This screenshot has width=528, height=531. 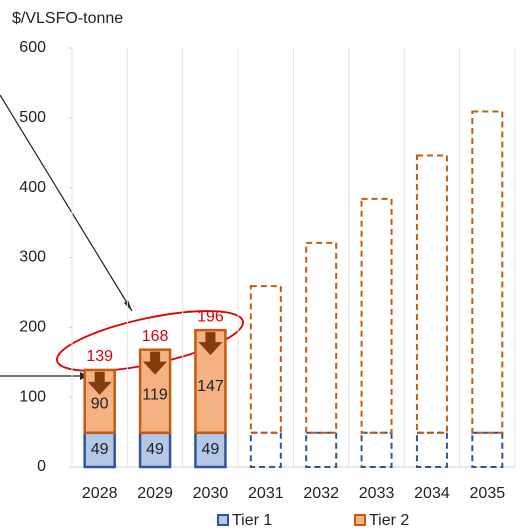 I want to click on x-tick-label: 2029, so click(x=155, y=493).